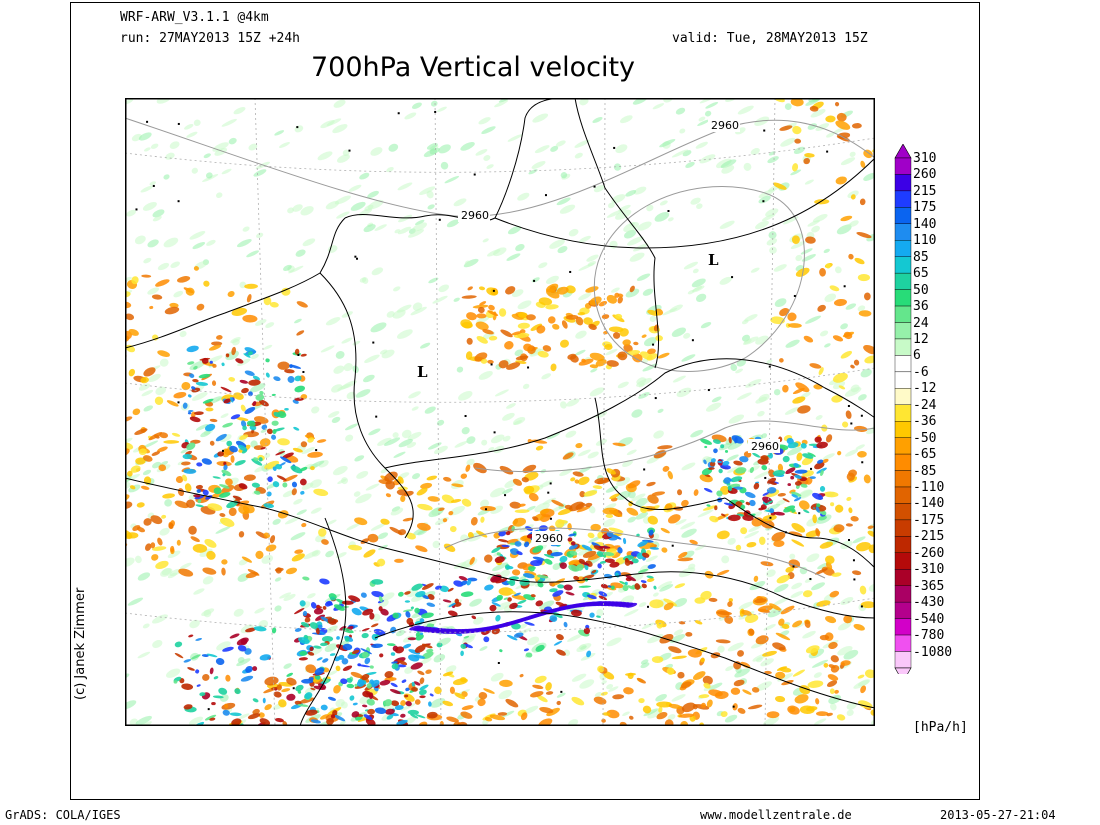 The height and width of the screenshot is (825, 1100). What do you see at coordinates (903, 462) in the screenshot?
I see `colorbar-swatch` at bounding box center [903, 462].